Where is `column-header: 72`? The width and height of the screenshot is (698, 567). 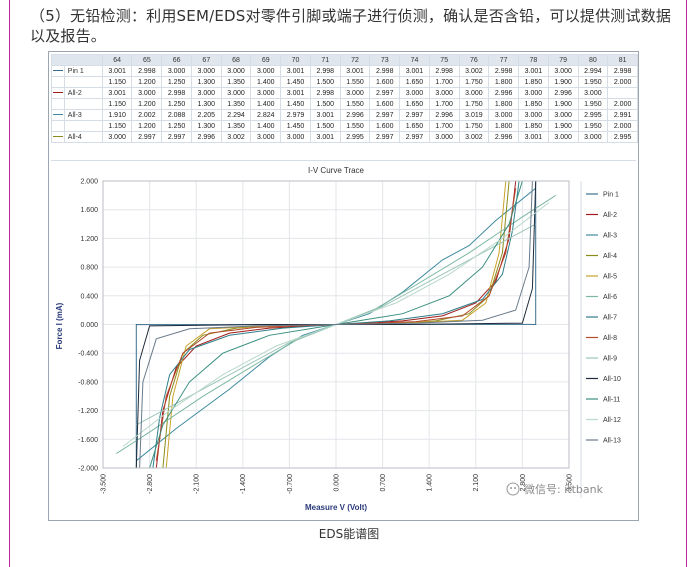
column-header: 72 is located at coordinates (355, 60).